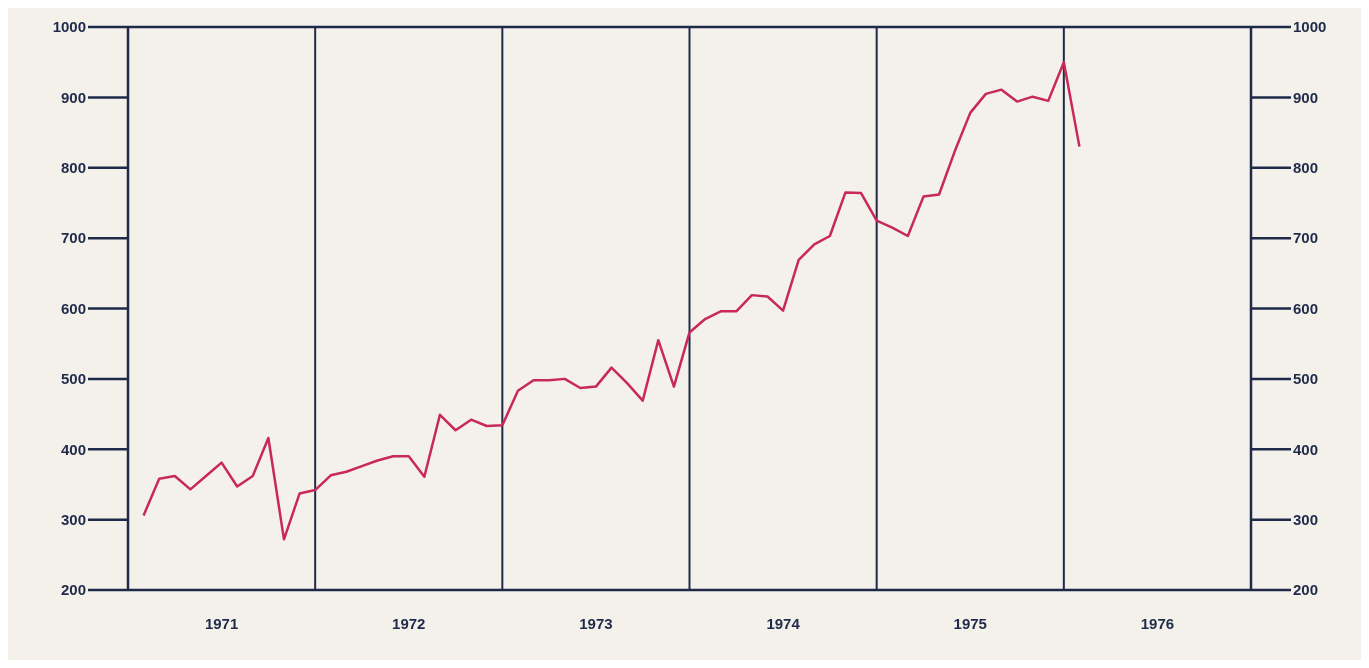 This screenshot has height=668, width=1369. I want to click on y-tick-label: 200, so click(73, 590).